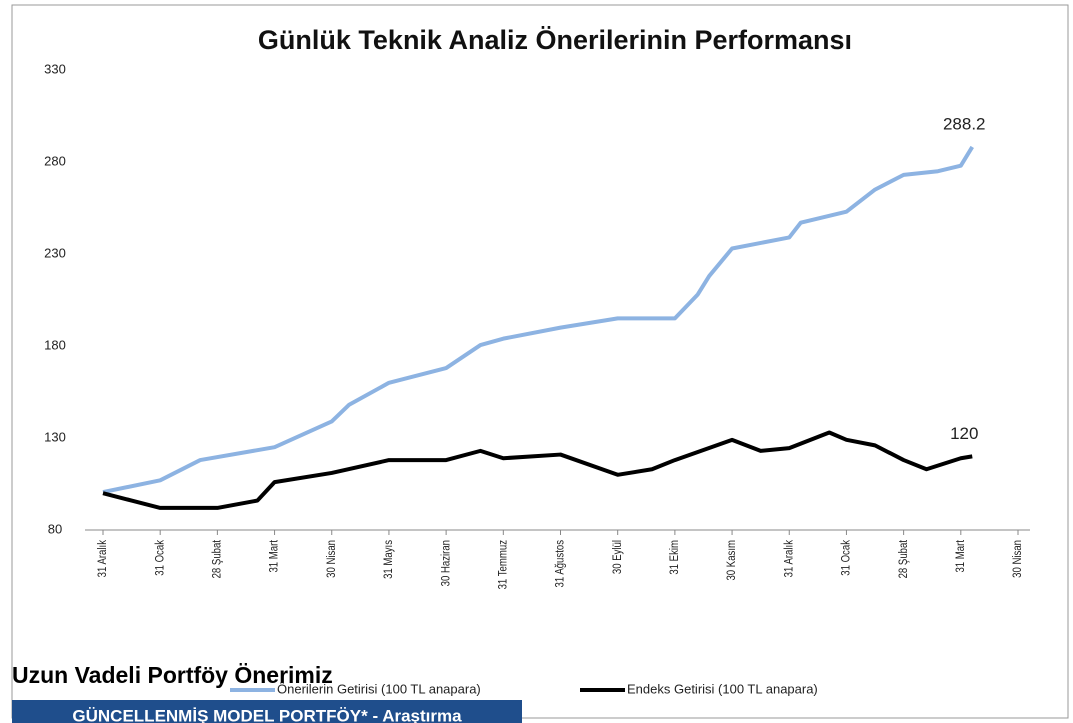  What do you see at coordinates (55, 344) in the screenshot?
I see `y-tick-label: 180` at bounding box center [55, 344].